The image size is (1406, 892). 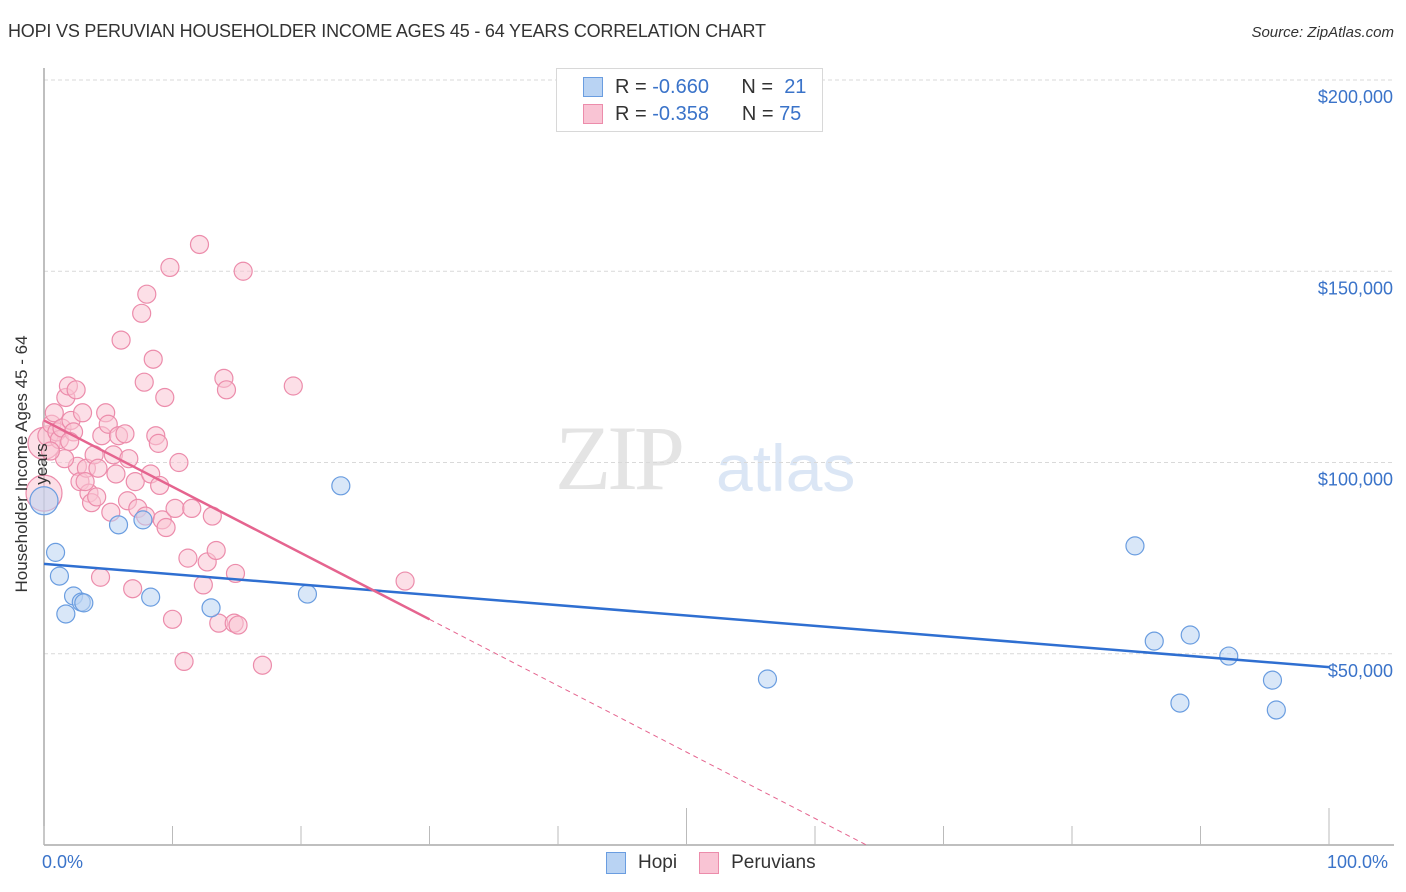 I want to click on hopi-swatch-icon, so click(x=593, y=87).